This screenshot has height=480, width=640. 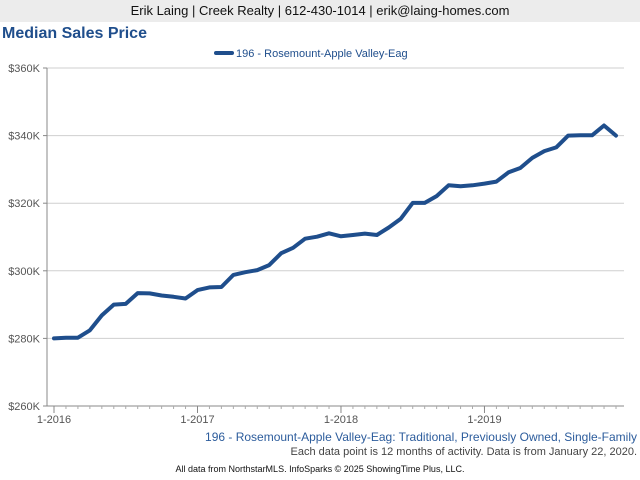 What do you see at coordinates (24, 272) in the screenshot?
I see `y-tick-label: $300K` at bounding box center [24, 272].